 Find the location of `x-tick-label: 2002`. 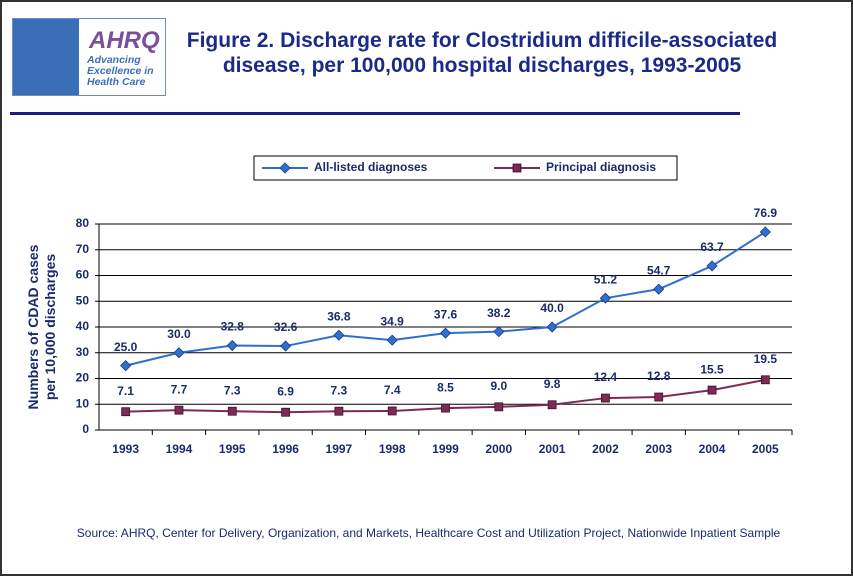

x-tick-label: 2002 is located at coordinates (605, 449).